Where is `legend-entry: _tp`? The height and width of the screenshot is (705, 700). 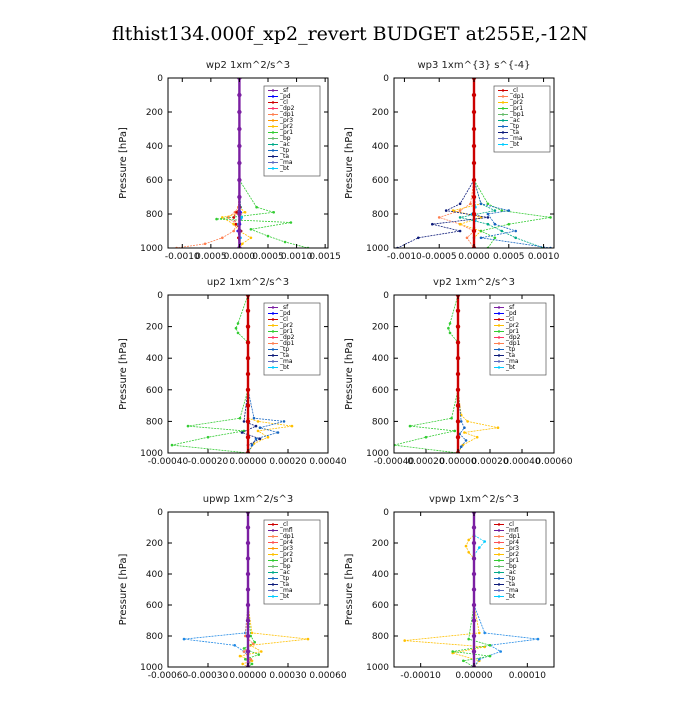
legend-entry: _tp is located at coordinates (510, 349).